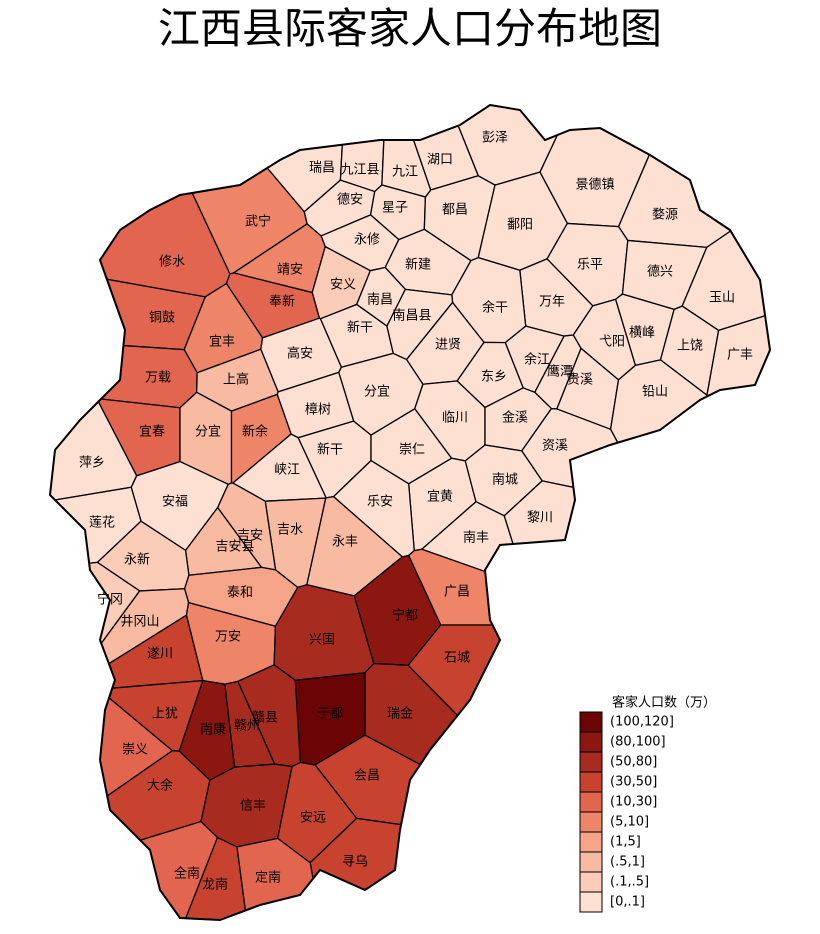 This screenshot has height=934, width=820. Describe the element at coordinates (418, 265) in the screenshot. I see `region-label: 新建` at that location.